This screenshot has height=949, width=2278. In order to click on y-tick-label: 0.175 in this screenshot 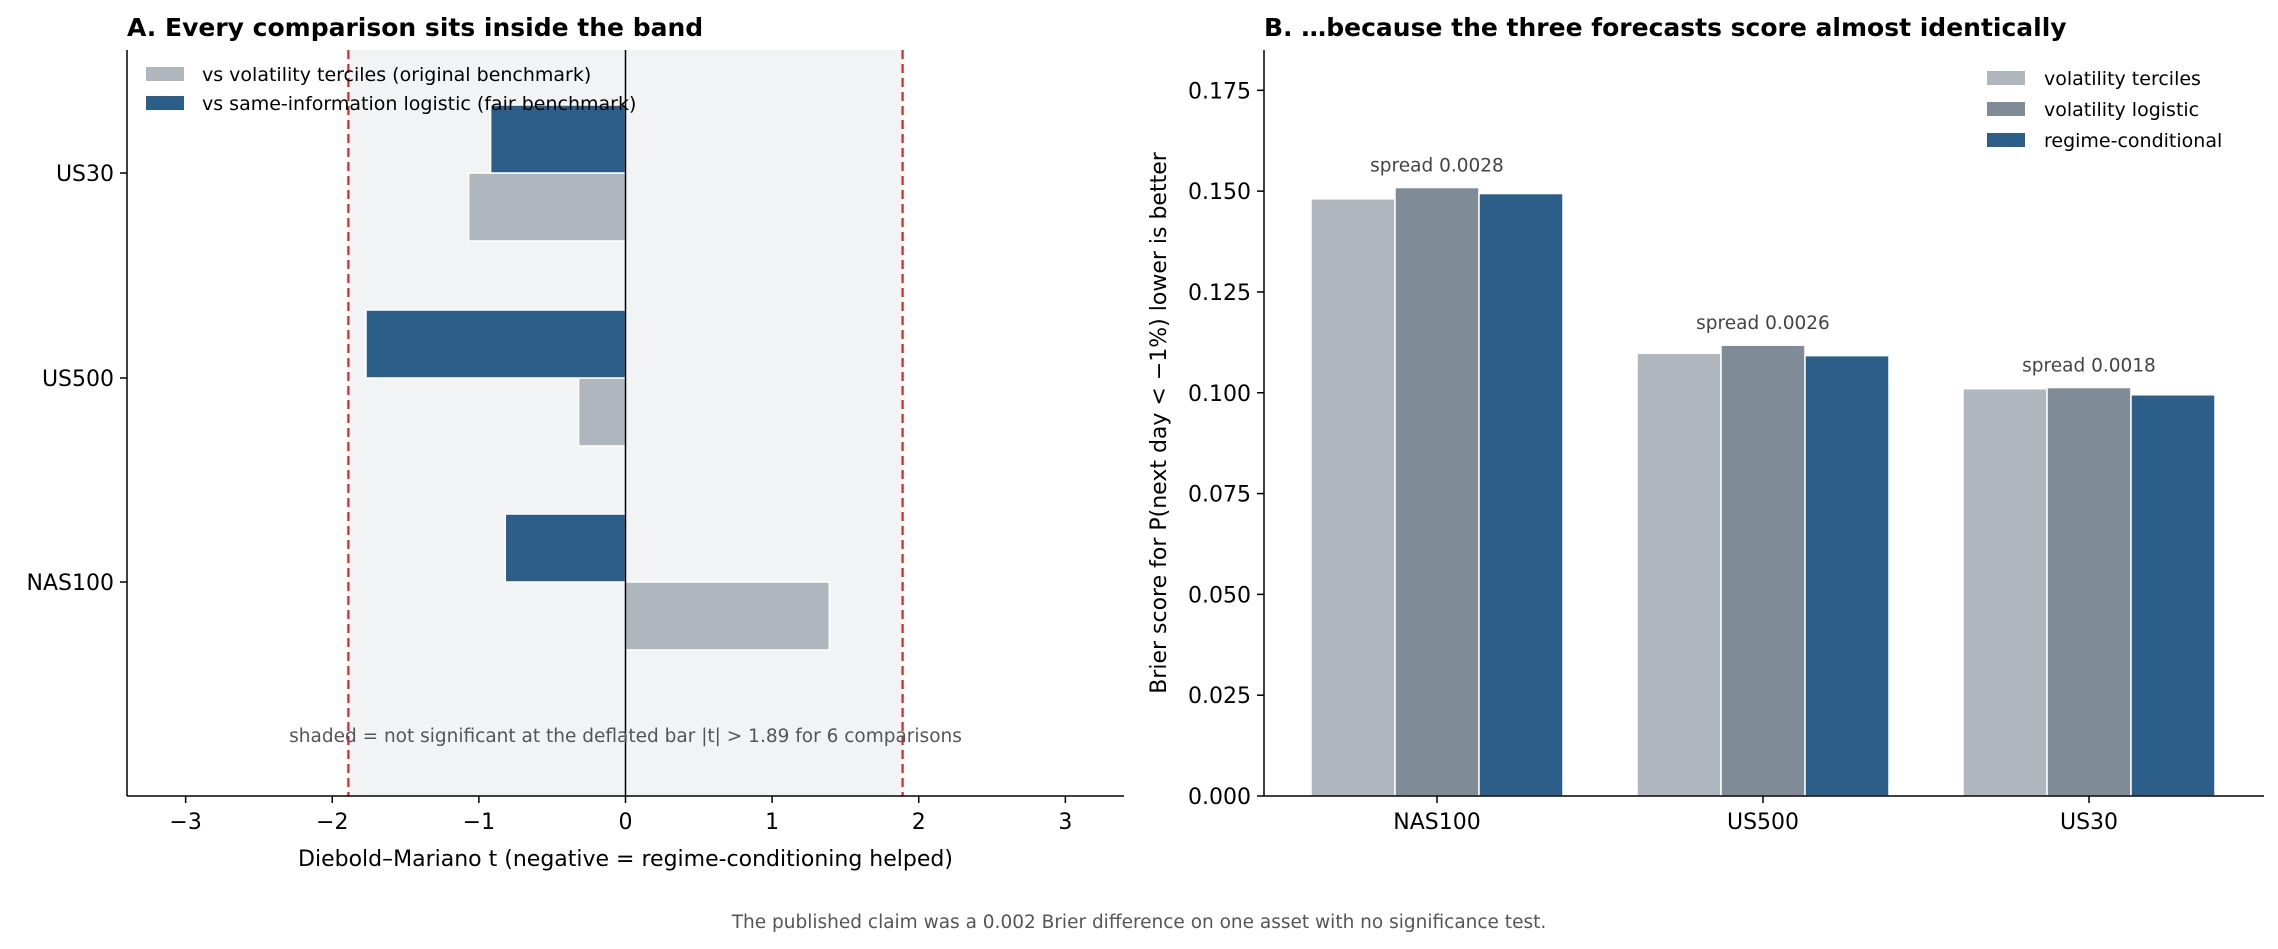, I will do `click(1219, 91)`.